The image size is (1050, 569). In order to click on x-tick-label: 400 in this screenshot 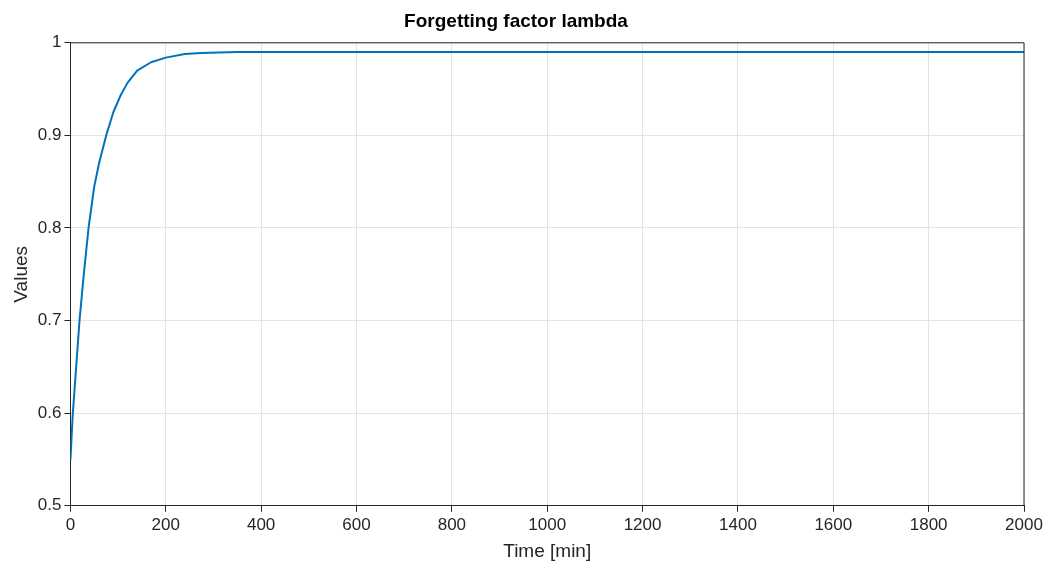, I will do `click(261, 524)`.